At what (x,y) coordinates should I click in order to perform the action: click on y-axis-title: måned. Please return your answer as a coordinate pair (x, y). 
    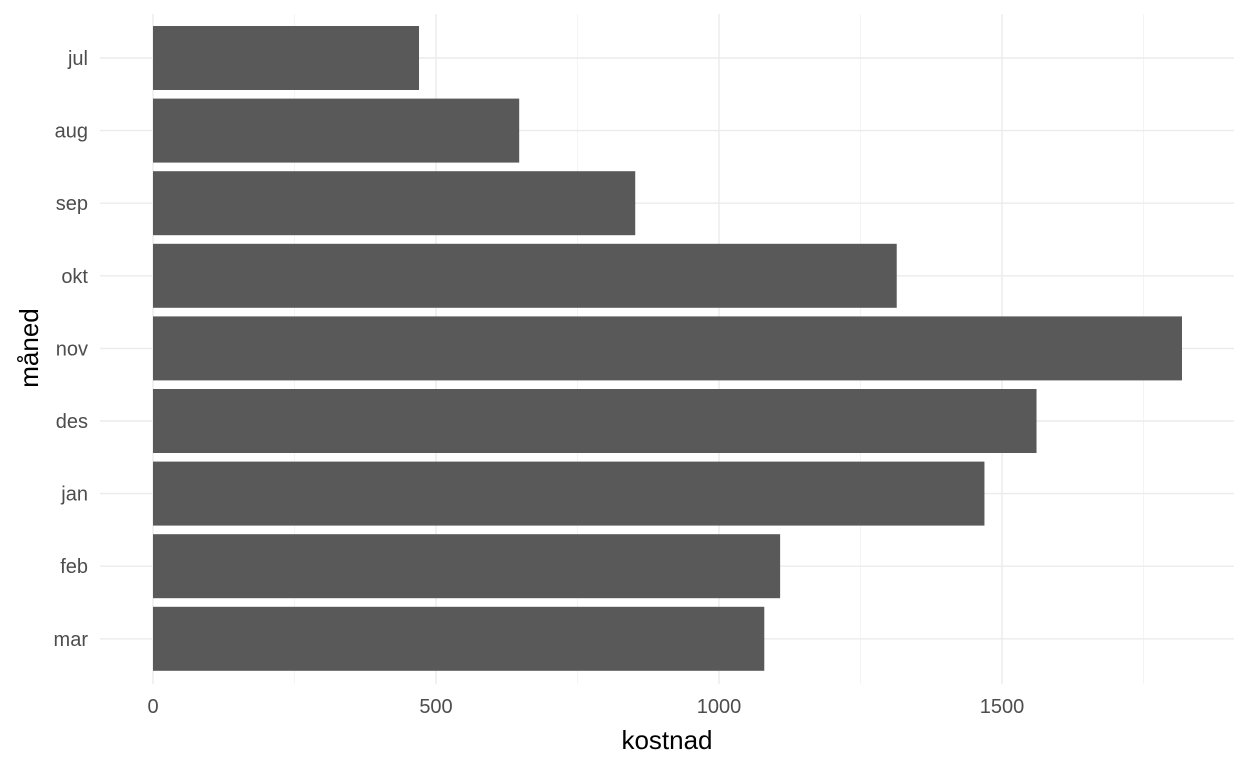
    Looking at the image, I should click on (29, 348).